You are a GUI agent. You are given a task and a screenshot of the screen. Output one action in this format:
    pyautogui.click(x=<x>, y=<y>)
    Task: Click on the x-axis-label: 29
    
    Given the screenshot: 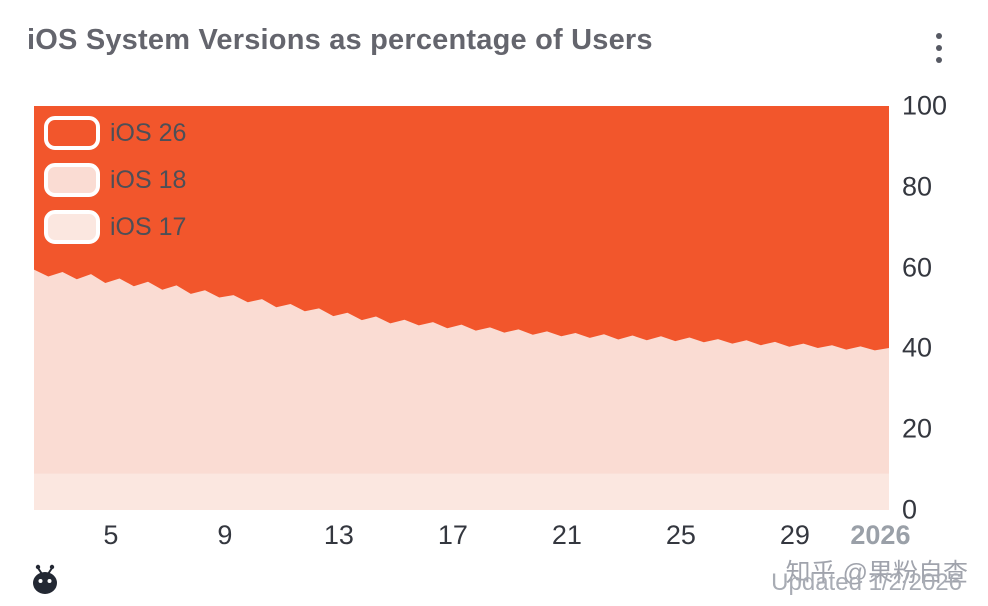 What is the action you would take?
    pyautogui.click(x=794, y=535)
    